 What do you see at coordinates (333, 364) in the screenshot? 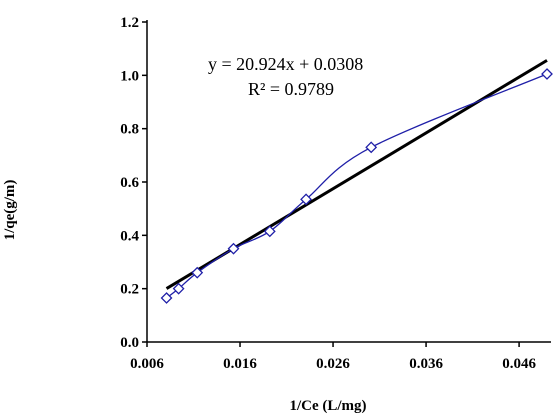
I see `x-tick-label: 0.026` at bounding box center [333, 364].